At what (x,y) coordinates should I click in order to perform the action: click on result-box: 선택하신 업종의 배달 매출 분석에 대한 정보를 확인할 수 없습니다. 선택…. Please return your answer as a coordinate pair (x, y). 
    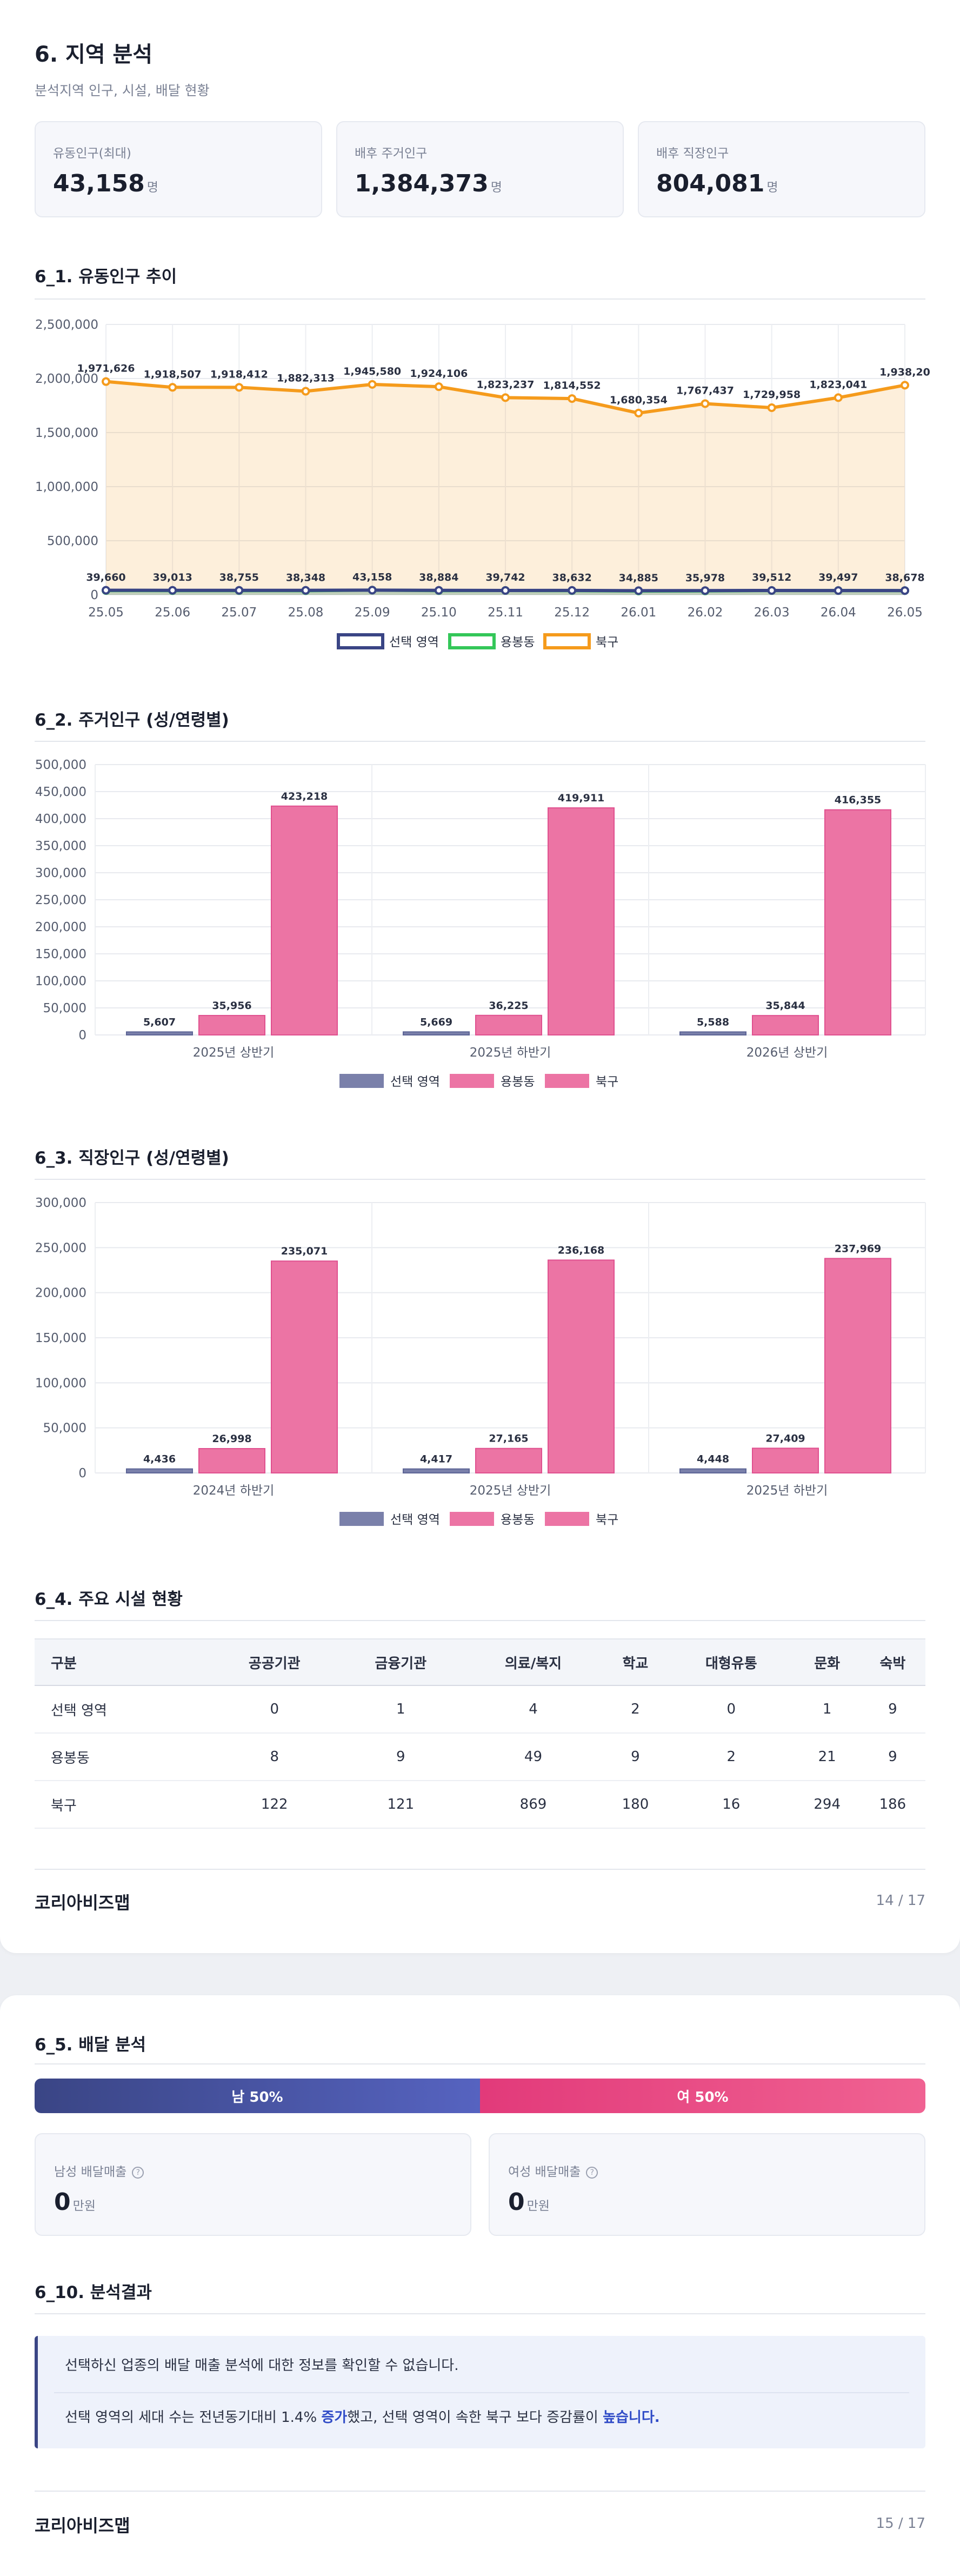
    Looking at the image, I should click on (480, 2392).